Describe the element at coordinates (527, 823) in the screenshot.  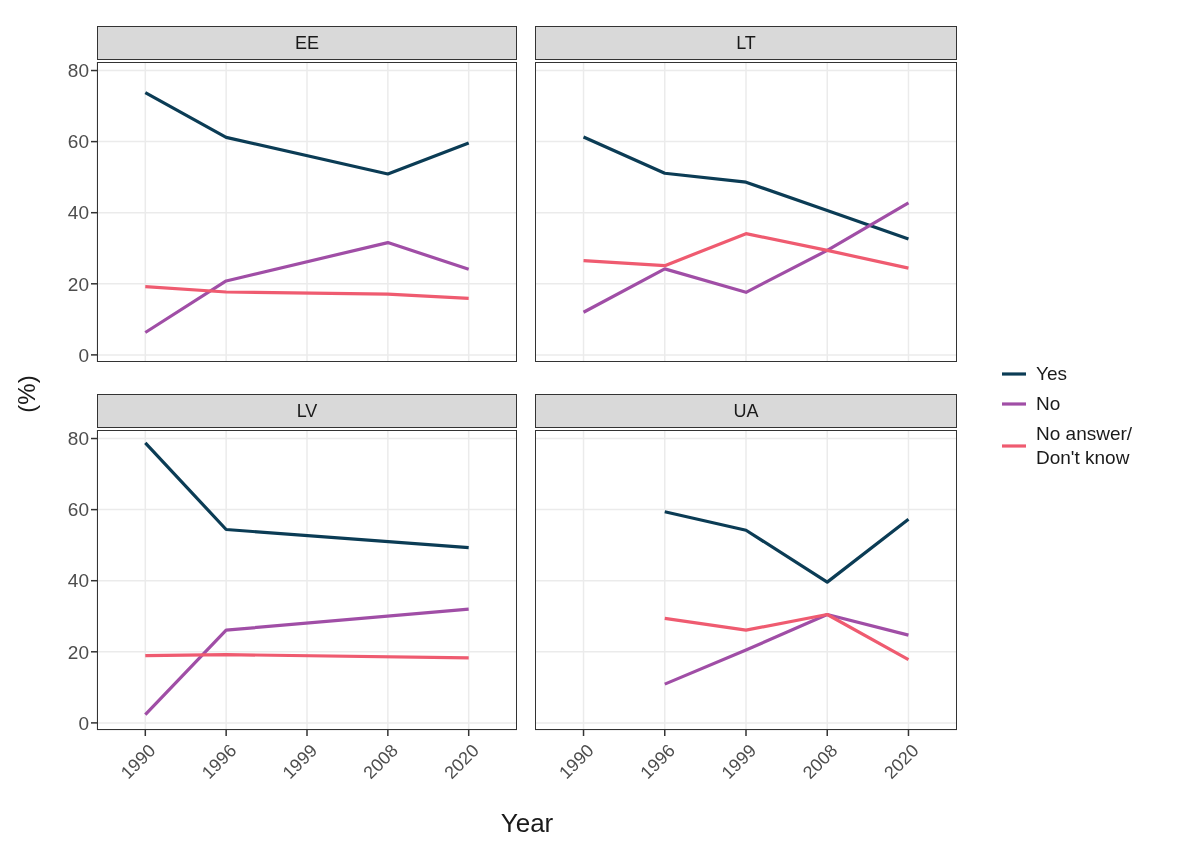
I see `x-axis-title: Year` at that location.